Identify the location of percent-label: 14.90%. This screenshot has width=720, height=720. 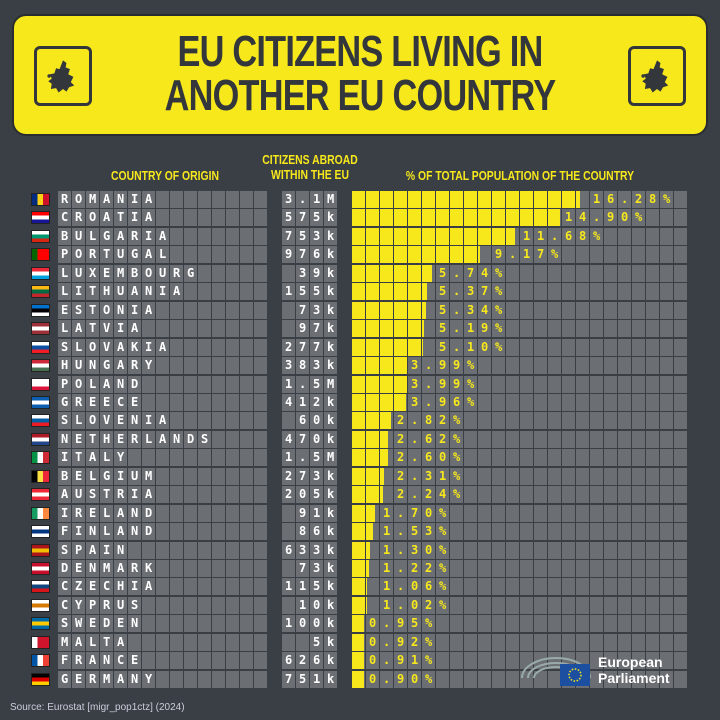
(607, 217).